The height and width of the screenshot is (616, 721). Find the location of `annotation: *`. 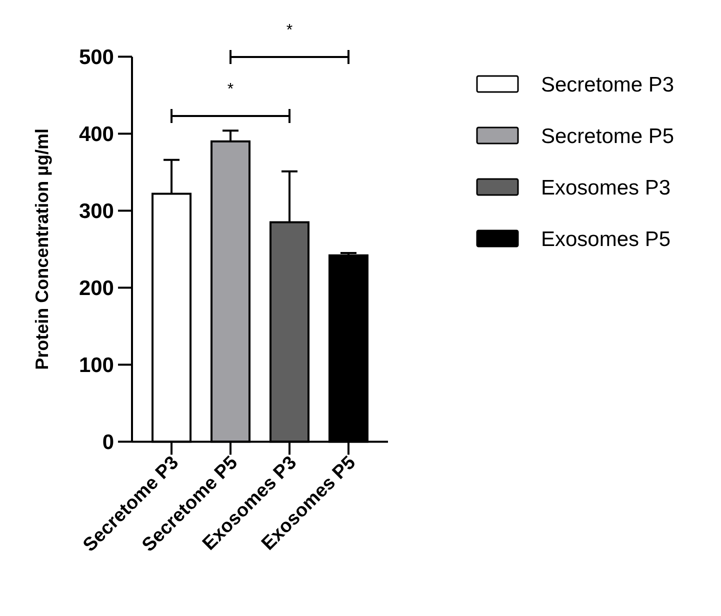

annotation: * is located at coordinates (230, 89).